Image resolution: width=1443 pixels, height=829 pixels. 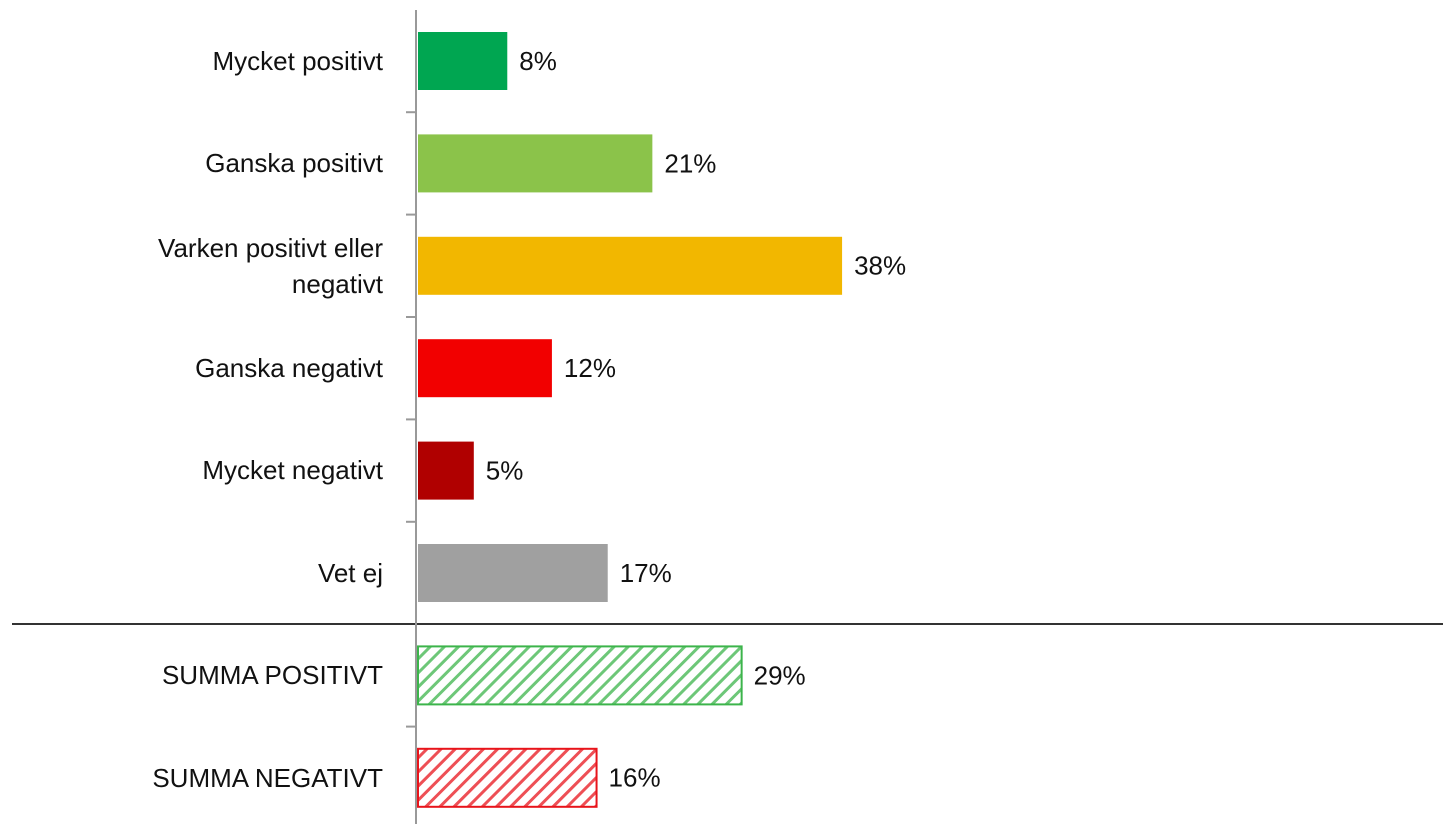 I want to click on category-label: Mycket negativt, so click(x=292, y=470).